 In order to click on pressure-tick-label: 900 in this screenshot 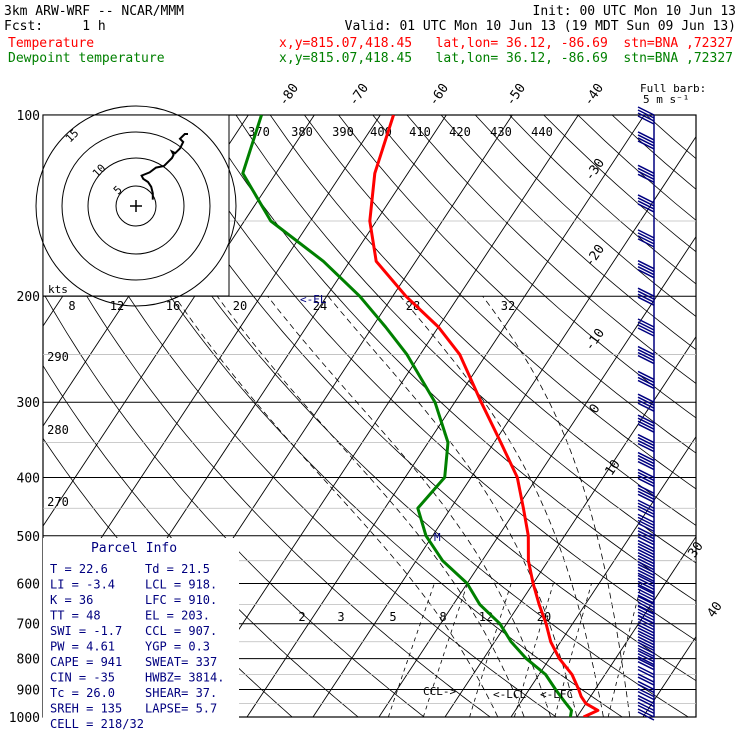, I will do `click(28, 690)`.